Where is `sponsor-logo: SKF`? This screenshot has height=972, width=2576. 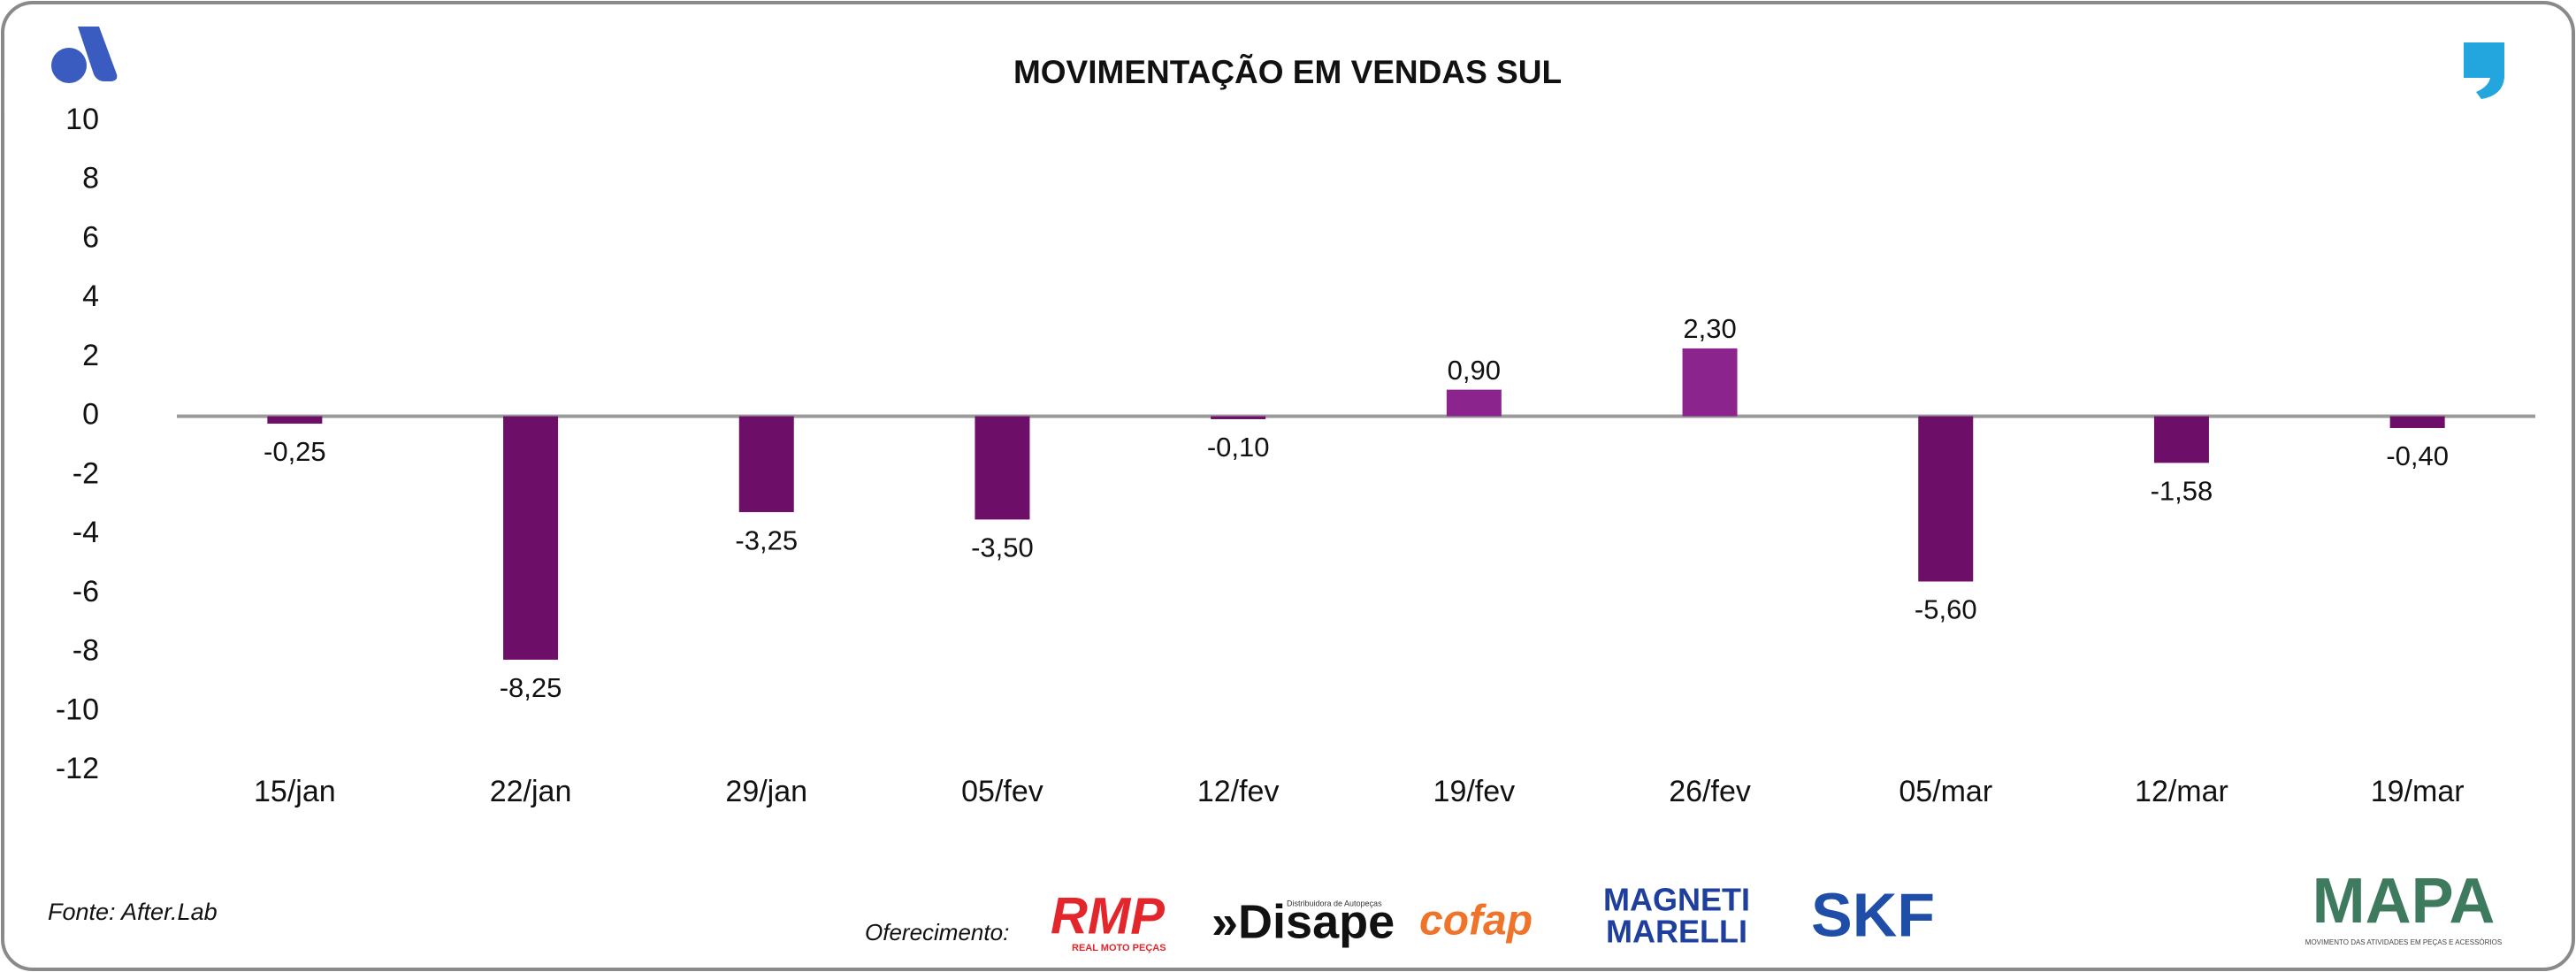
sponsor-logo: SKF is located at coordinates (1873, 914).